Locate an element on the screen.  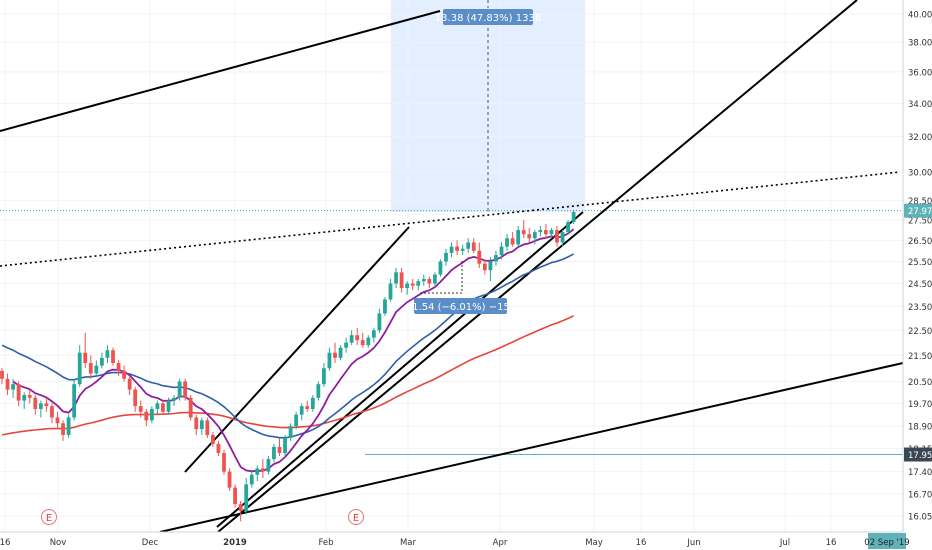
measure-tool: 13.38 (47.83%) 1338 −1.54 (−6.01%) −154 is located at coordinates (472, 157).